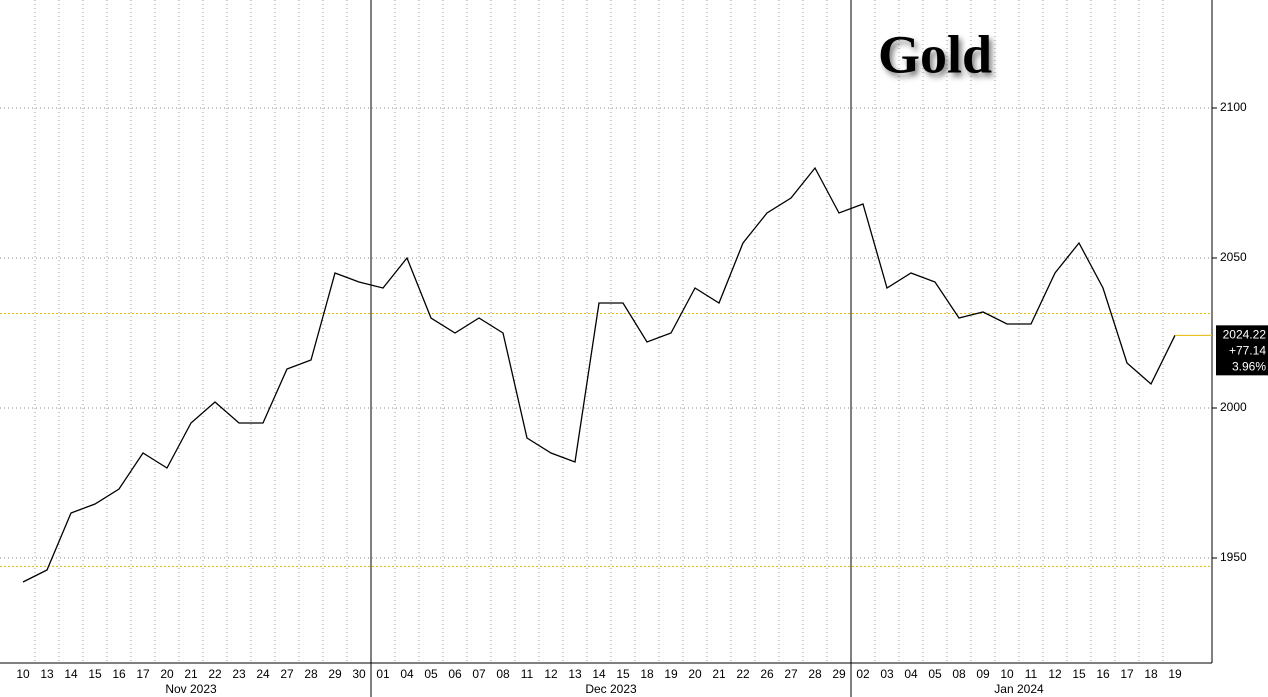 The height and width of the screenshot is (697, 1268). I want to click on x-tick-label: 30, so click(359, 674).